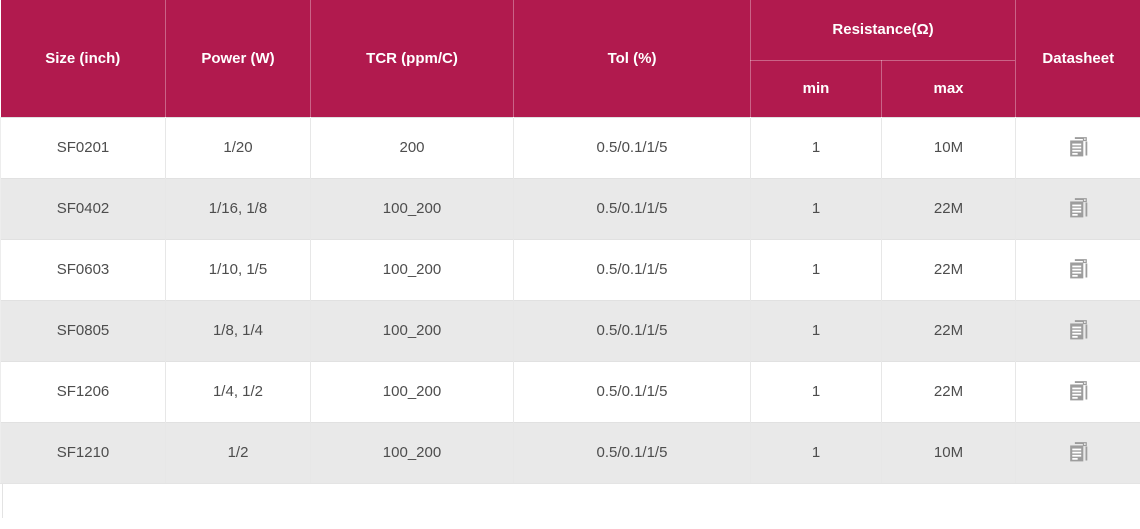 This screenshot has width=1140, height=529. What do you see at coordinates (83, 208) in the screenshot?
I see `cell-size: SF0402` at bounding box center [83, 208].